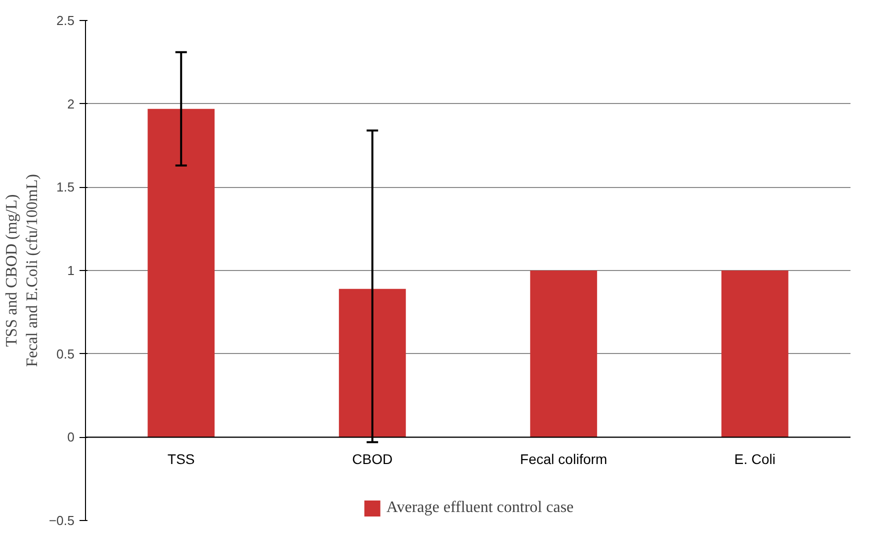 The width and height of the screenshot is (885, 542). I want to click on x-tick-label: E. Coli, so click(755, 459).